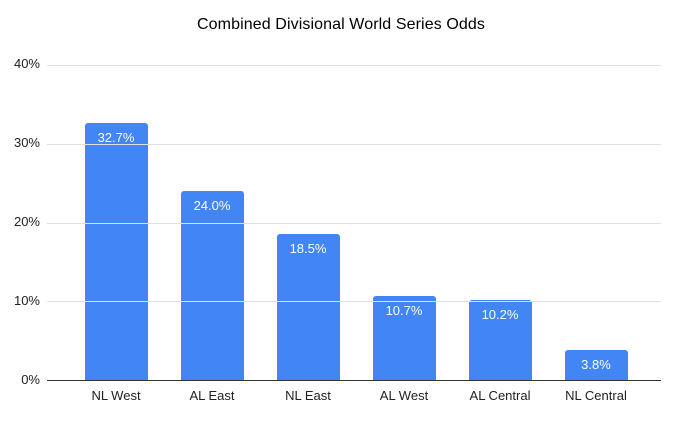 The height and width of the screenshot is (422, 682). What do you see at coordinates (26, 63) in the screenshot?
I see `y-tick-label: 40%` at bounding box center [26, 63].